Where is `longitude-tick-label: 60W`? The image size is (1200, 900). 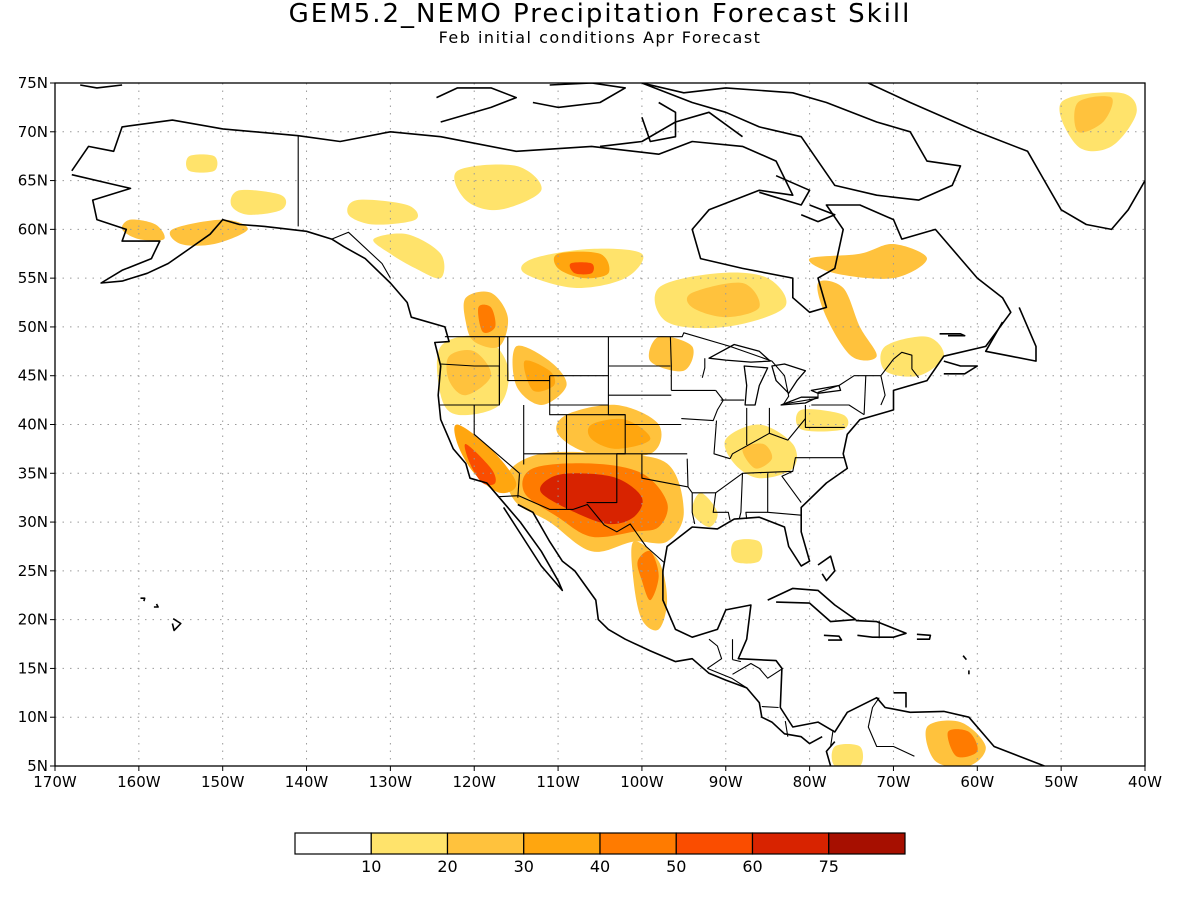
longitude-tick-label: 60W is located at coordinates (977, 782).